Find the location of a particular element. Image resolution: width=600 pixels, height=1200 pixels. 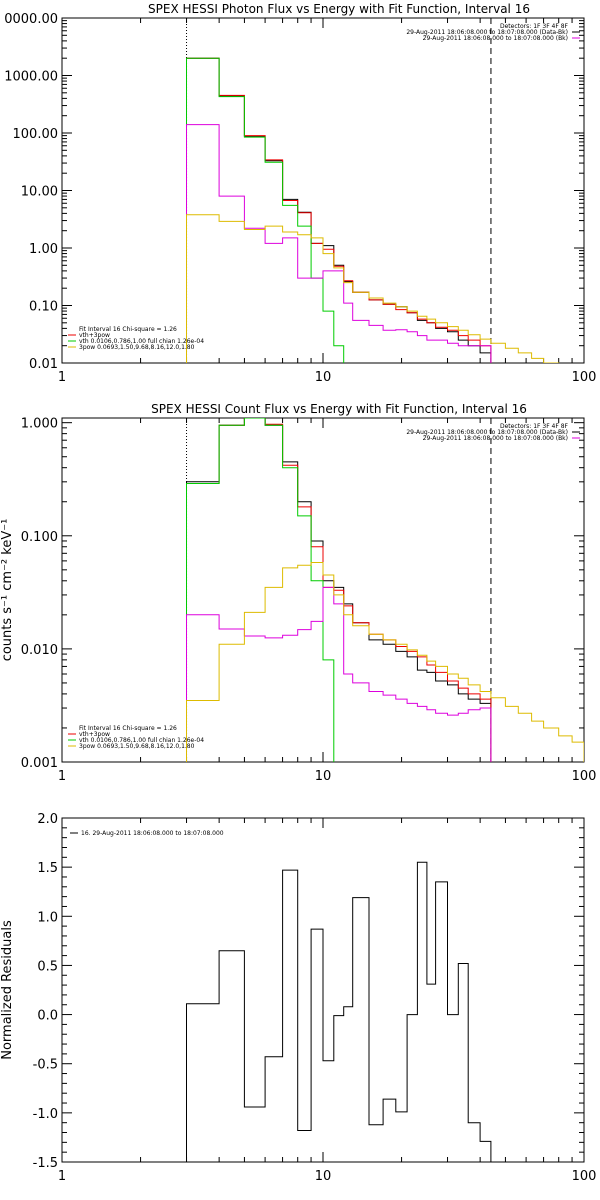

y-tick-label: 1000.00 is located at coordinates (31, 77).